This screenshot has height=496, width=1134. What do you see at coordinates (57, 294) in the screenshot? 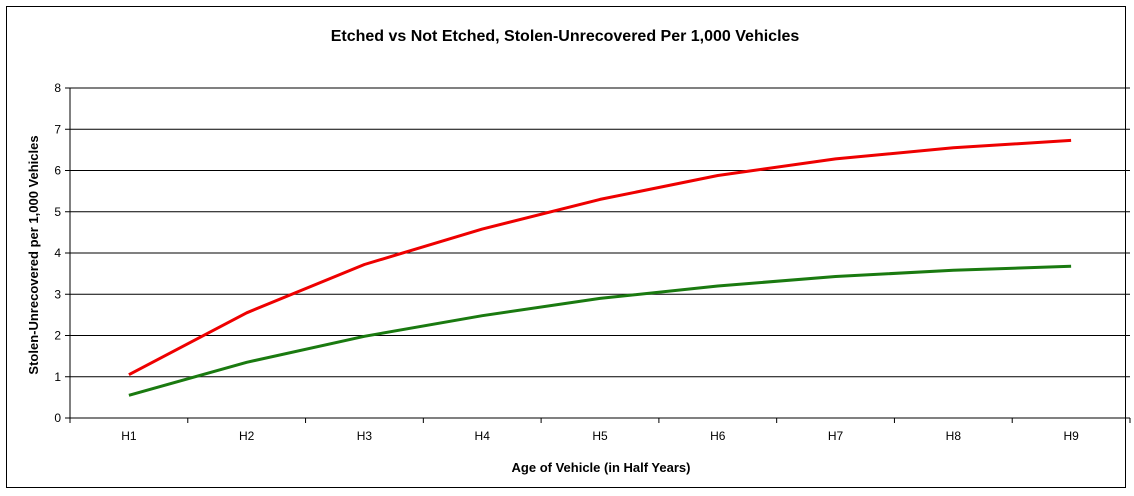
I see `y-tick-label: 3` at bounding box center [57, 294].